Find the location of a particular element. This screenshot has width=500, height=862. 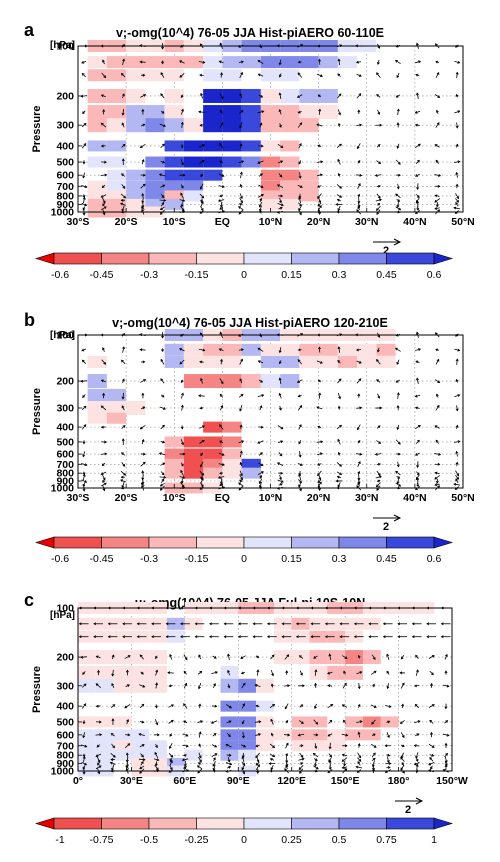

x-tick-label: 10°S is located at coordinates (174, 498).